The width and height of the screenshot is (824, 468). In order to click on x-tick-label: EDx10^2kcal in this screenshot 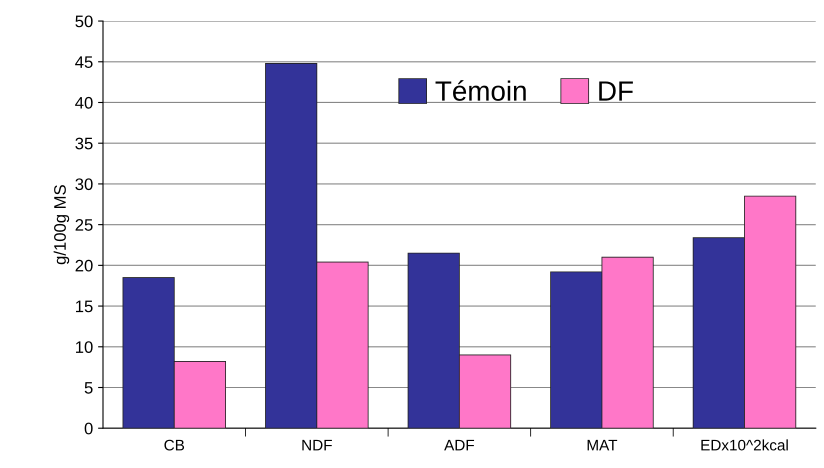, I will do `click(744, 445)`.